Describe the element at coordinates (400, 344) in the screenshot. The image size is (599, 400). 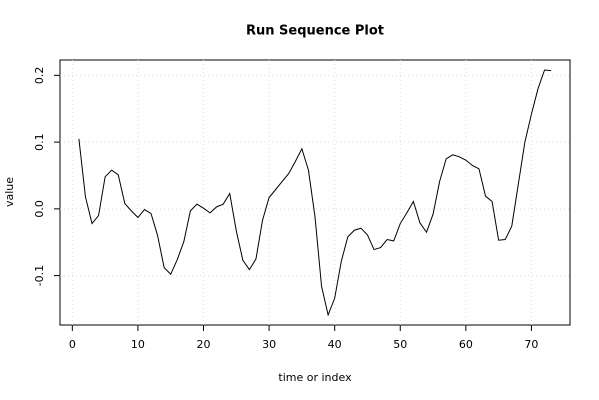
I see `x-tick-label: 50` at that location.